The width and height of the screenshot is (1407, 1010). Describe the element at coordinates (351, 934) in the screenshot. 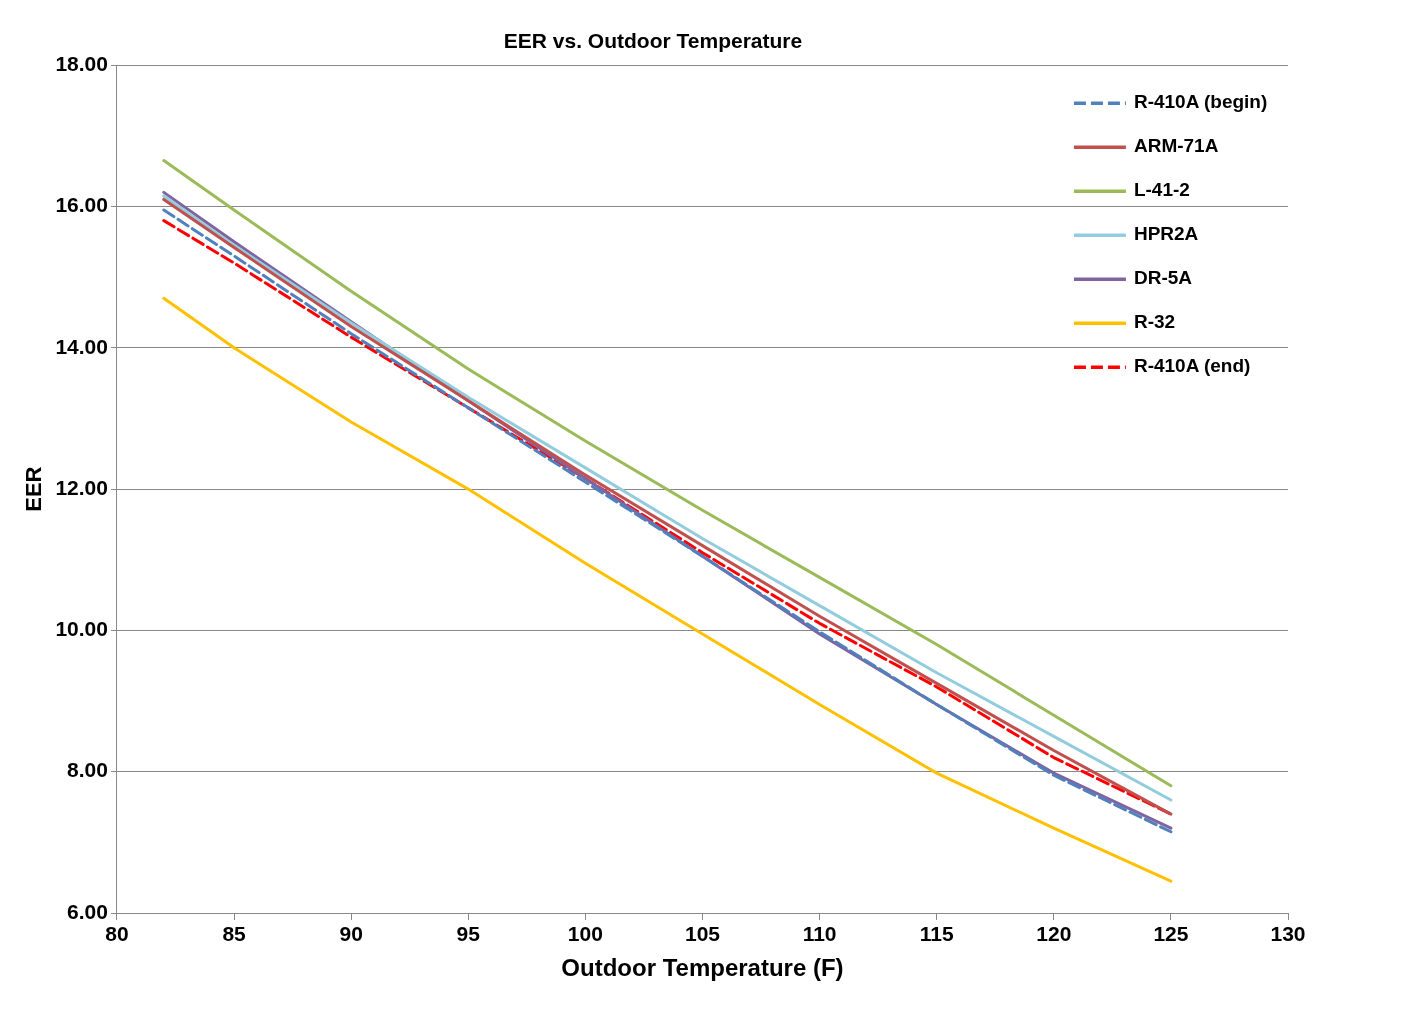

I see `x-tick-label: 90` at that location.